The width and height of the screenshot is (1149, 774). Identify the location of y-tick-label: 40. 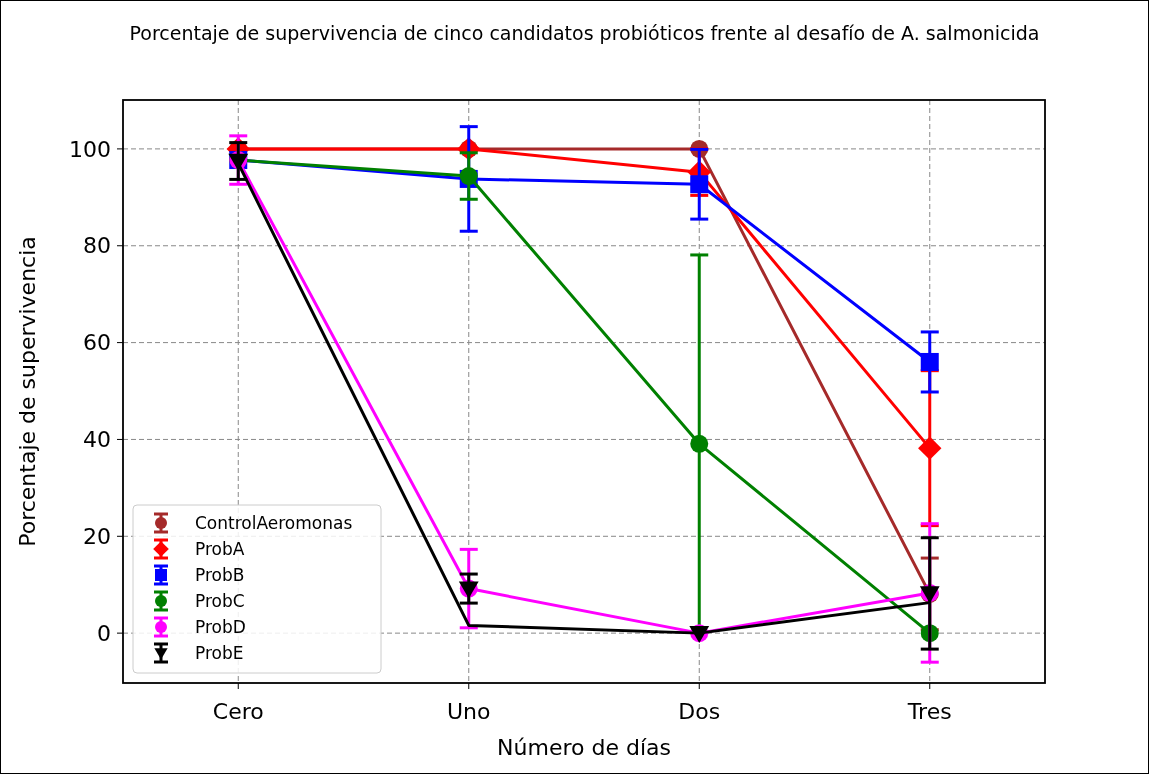
(97, 440).